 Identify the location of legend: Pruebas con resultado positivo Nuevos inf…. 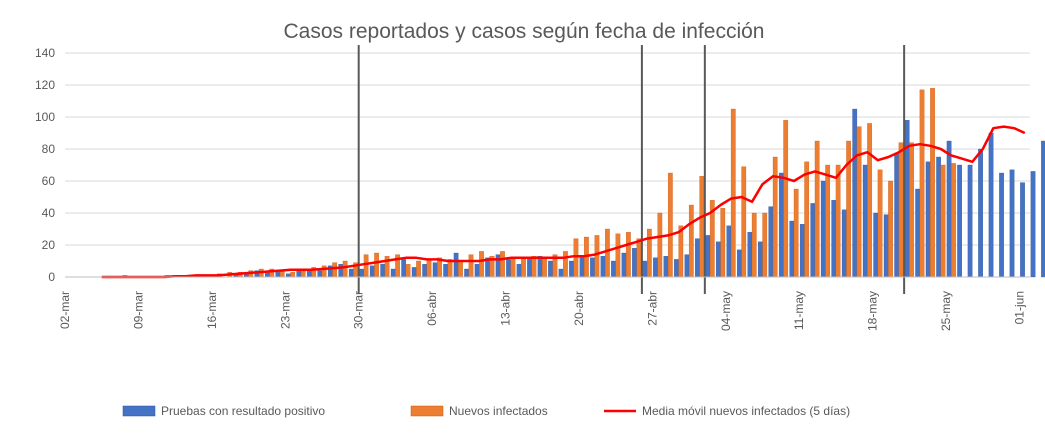
(486, 411).